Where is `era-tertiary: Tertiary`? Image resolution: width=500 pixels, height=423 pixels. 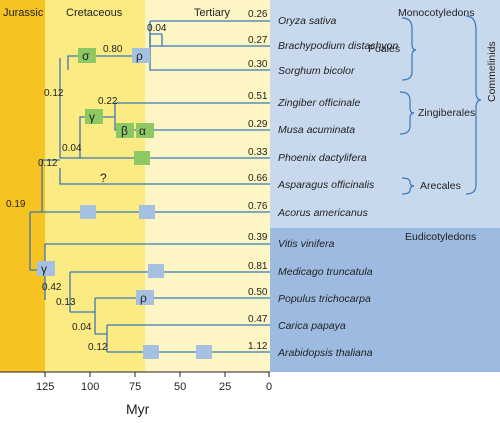
era-tertiary: Tertiary is located at coordinates (212, 13).